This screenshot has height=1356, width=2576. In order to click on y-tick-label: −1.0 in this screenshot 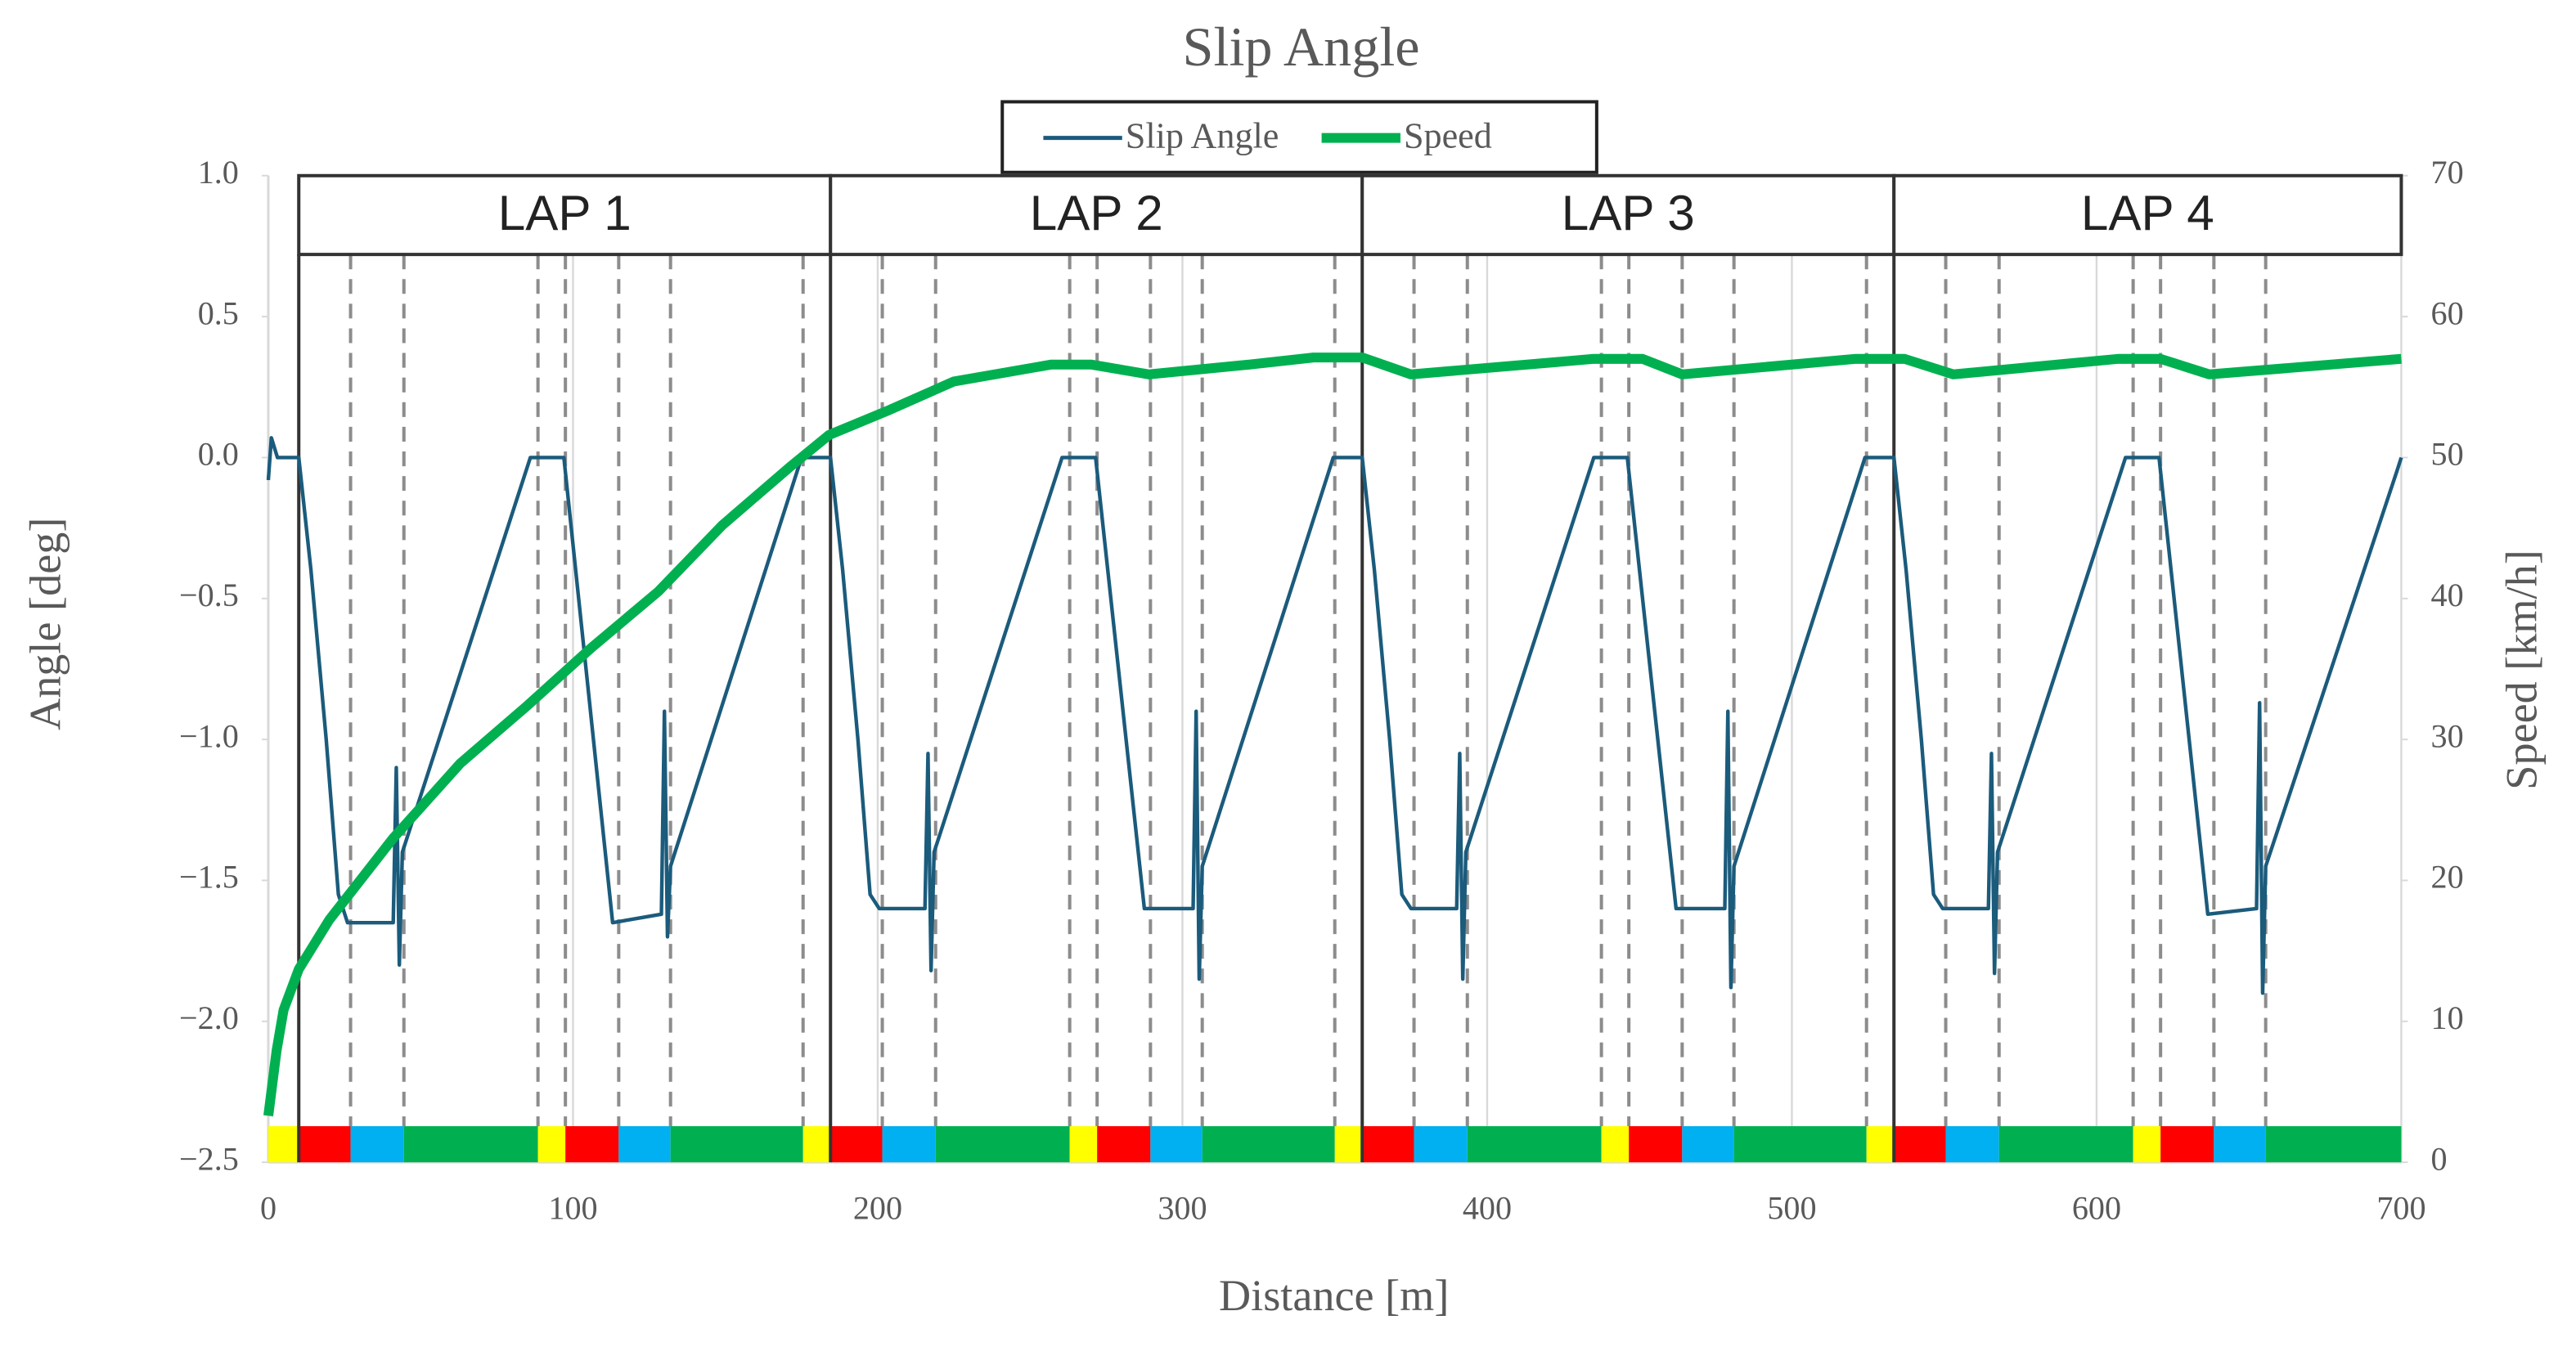, I will do `click(209, 735)`.